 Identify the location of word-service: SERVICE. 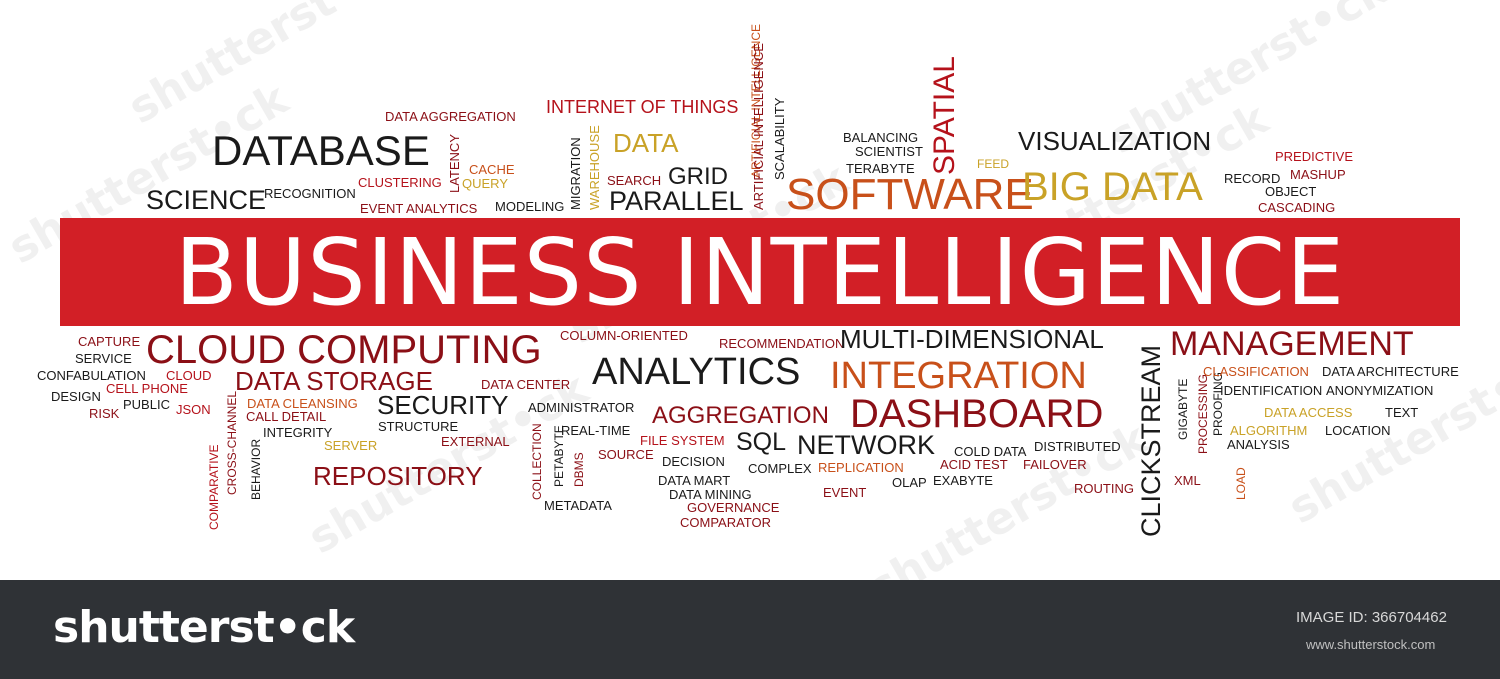
(103, 358).